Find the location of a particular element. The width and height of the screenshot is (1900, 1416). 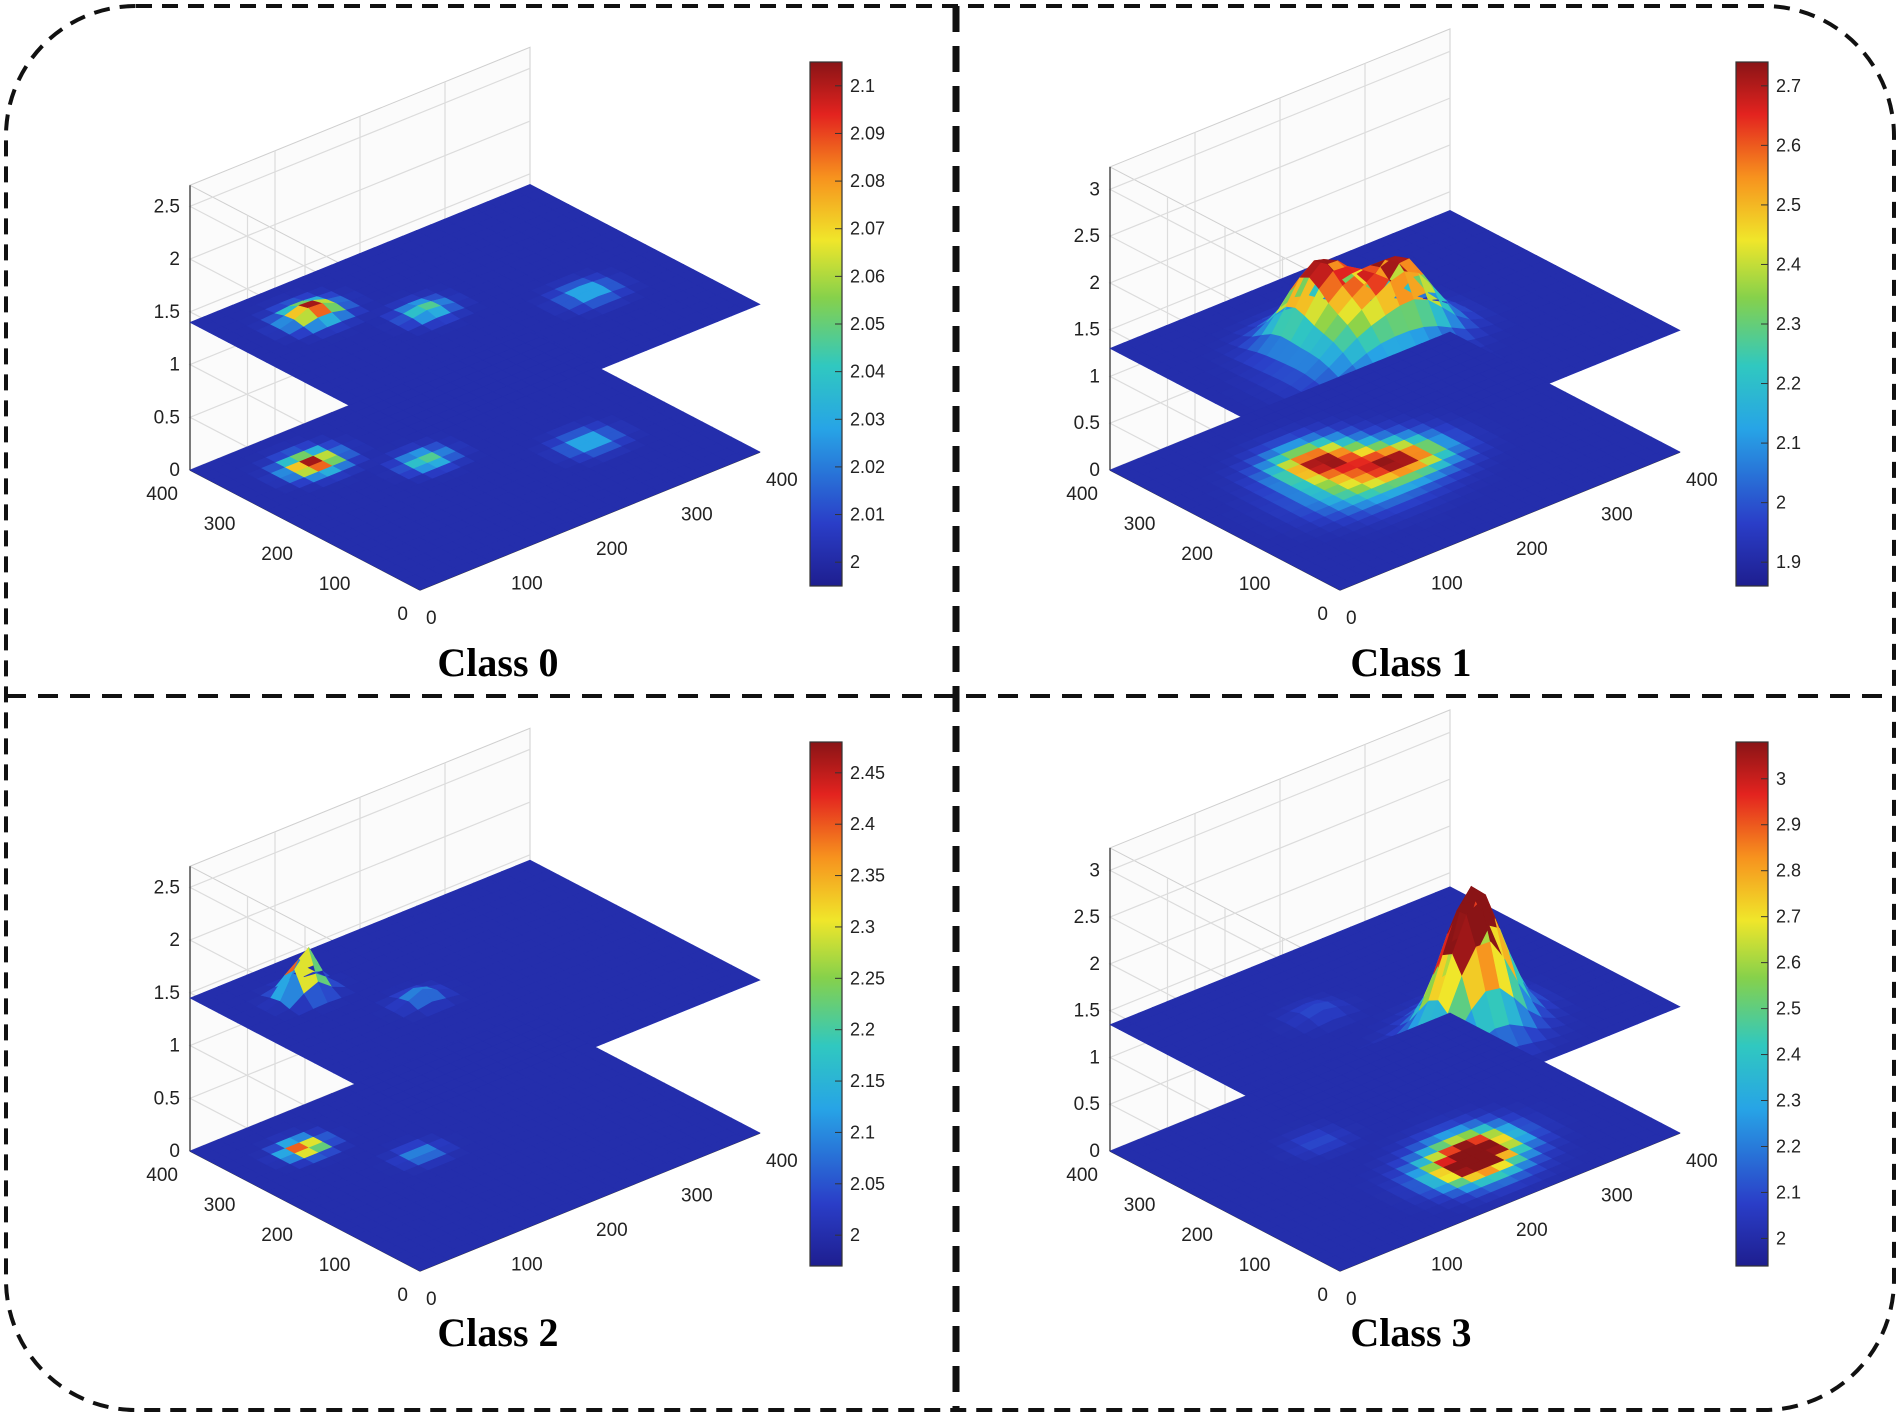

panel-title: Class 0 is located at coordinates (497, 662).